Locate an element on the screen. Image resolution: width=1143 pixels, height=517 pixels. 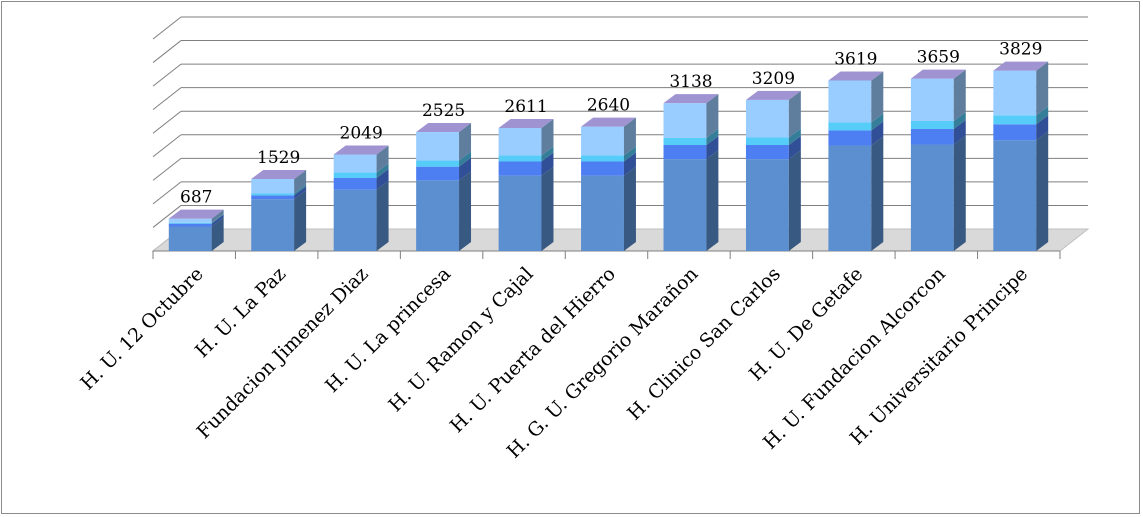
data-label: 3659 is located at coordinates (938, 58).